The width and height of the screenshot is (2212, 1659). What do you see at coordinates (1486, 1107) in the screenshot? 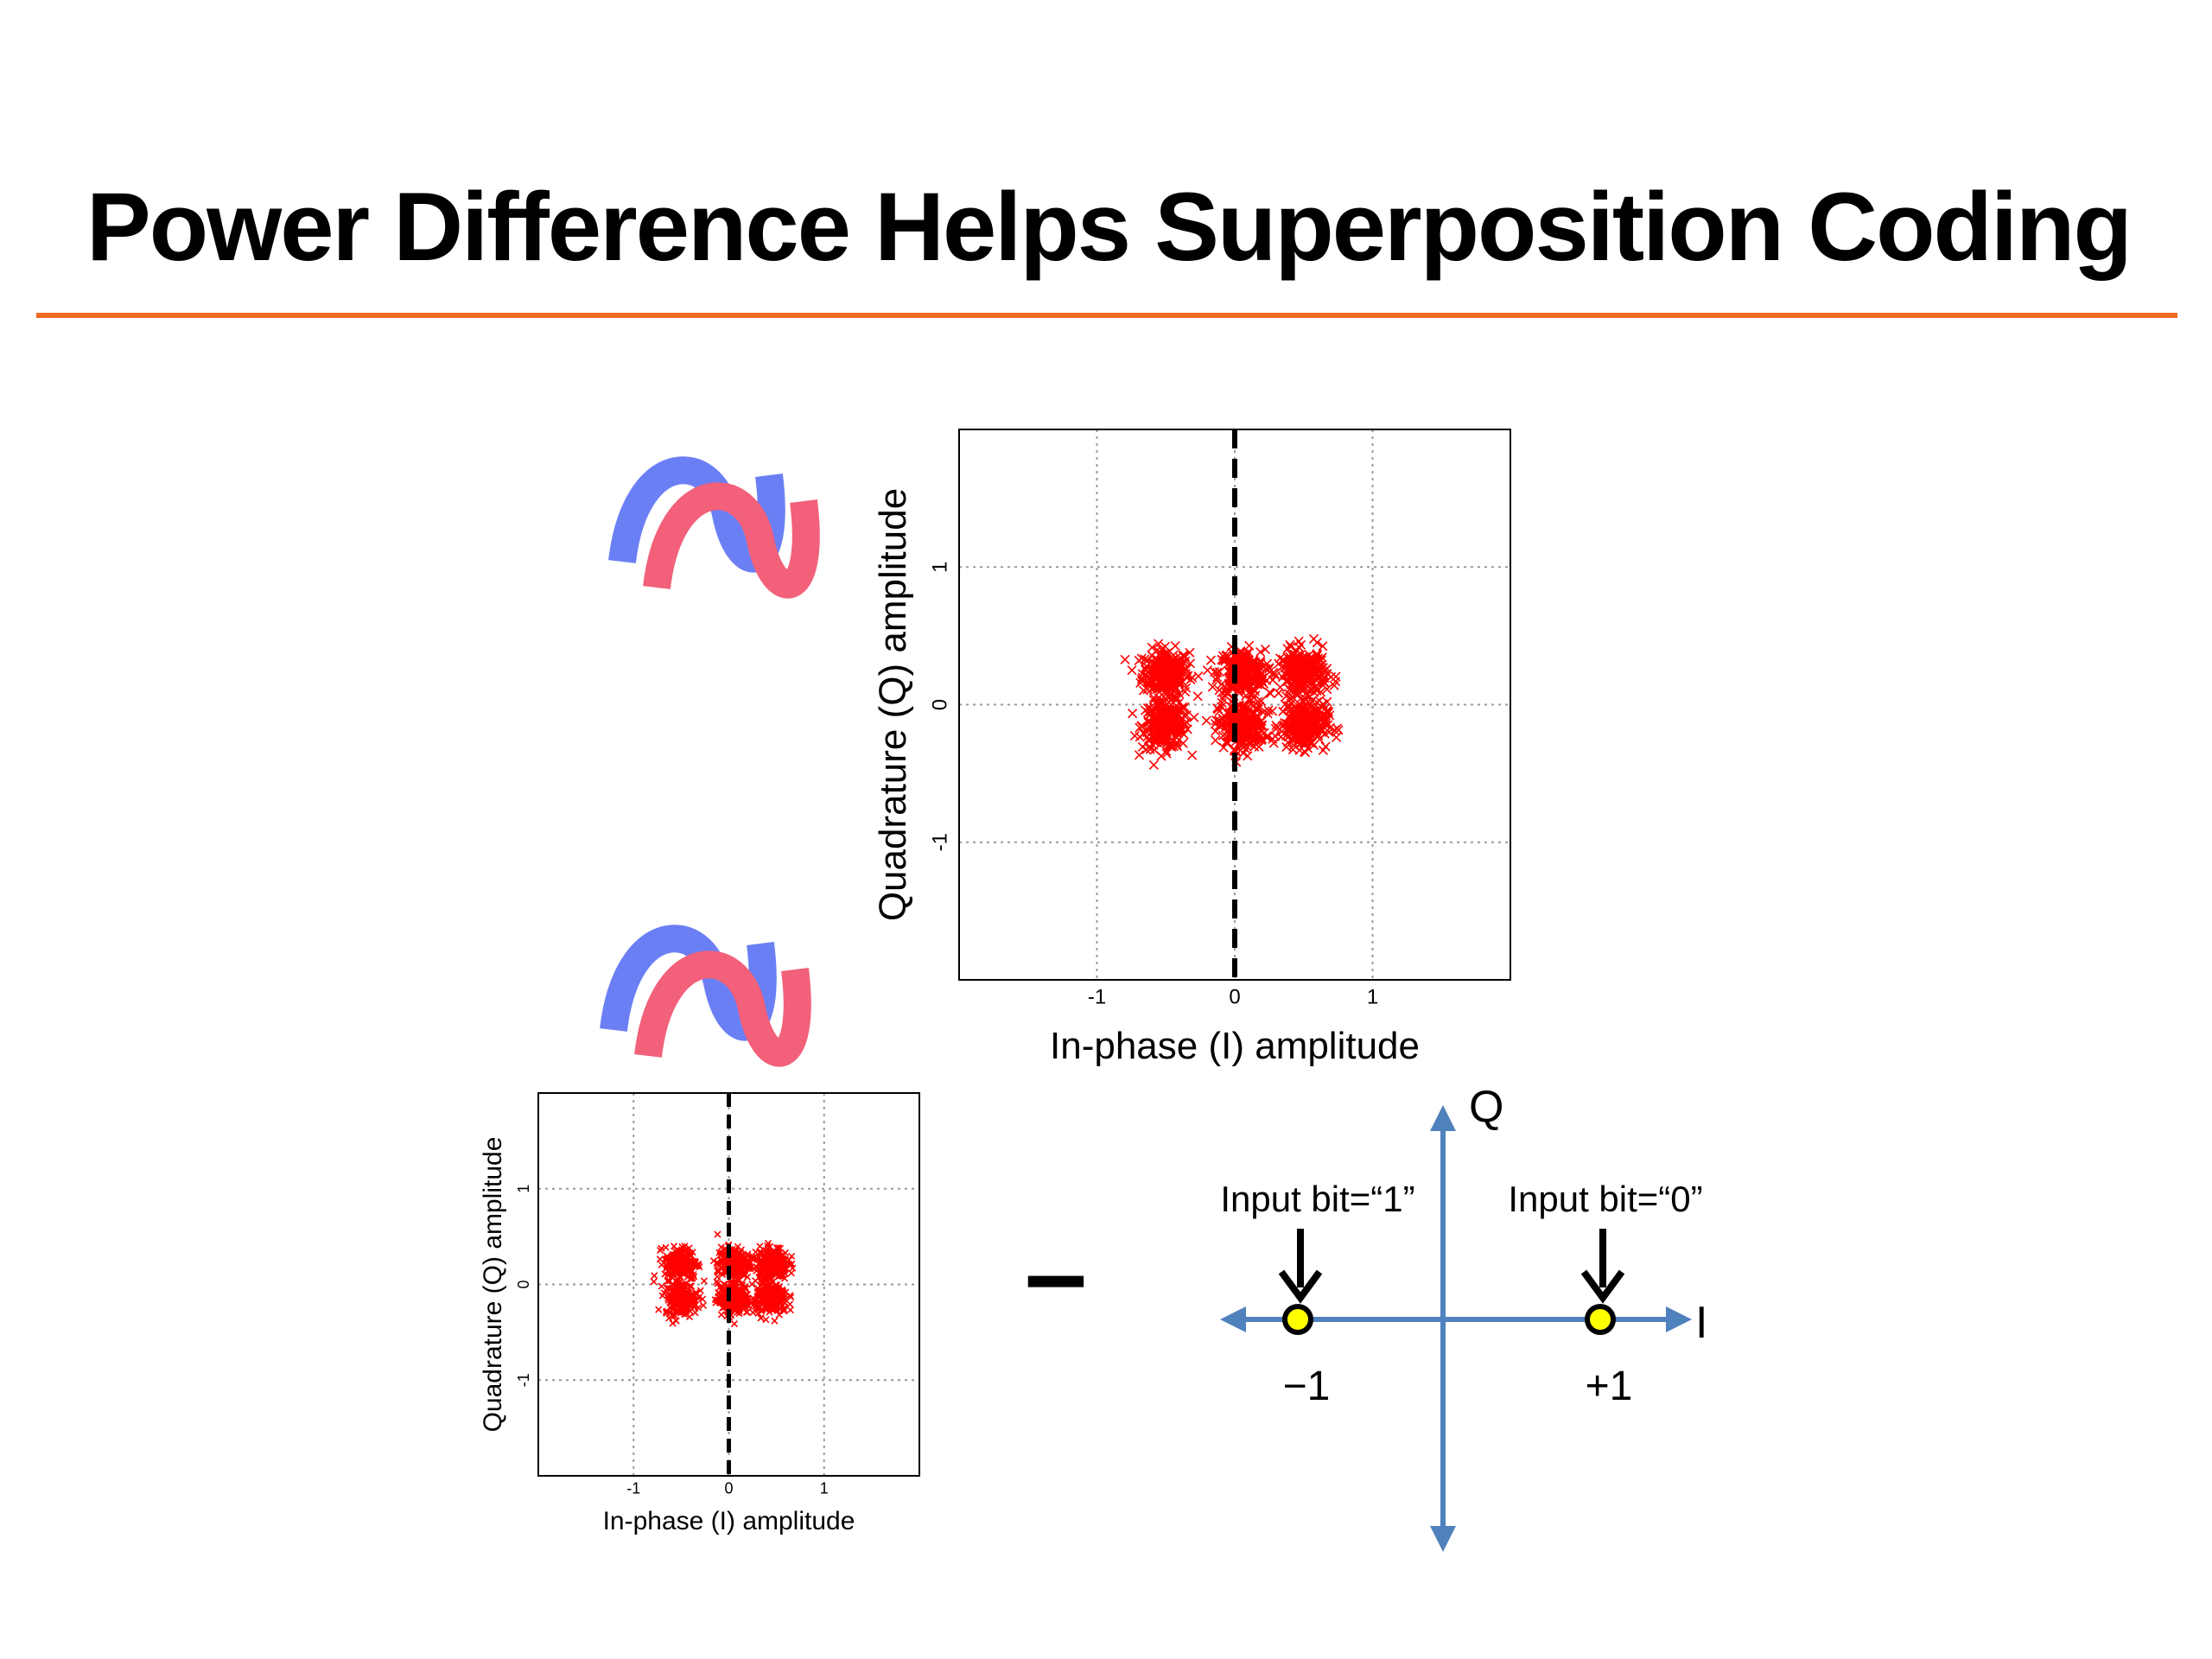
I see `q-axis-label: Q` at bounding box center [1486, 1107].